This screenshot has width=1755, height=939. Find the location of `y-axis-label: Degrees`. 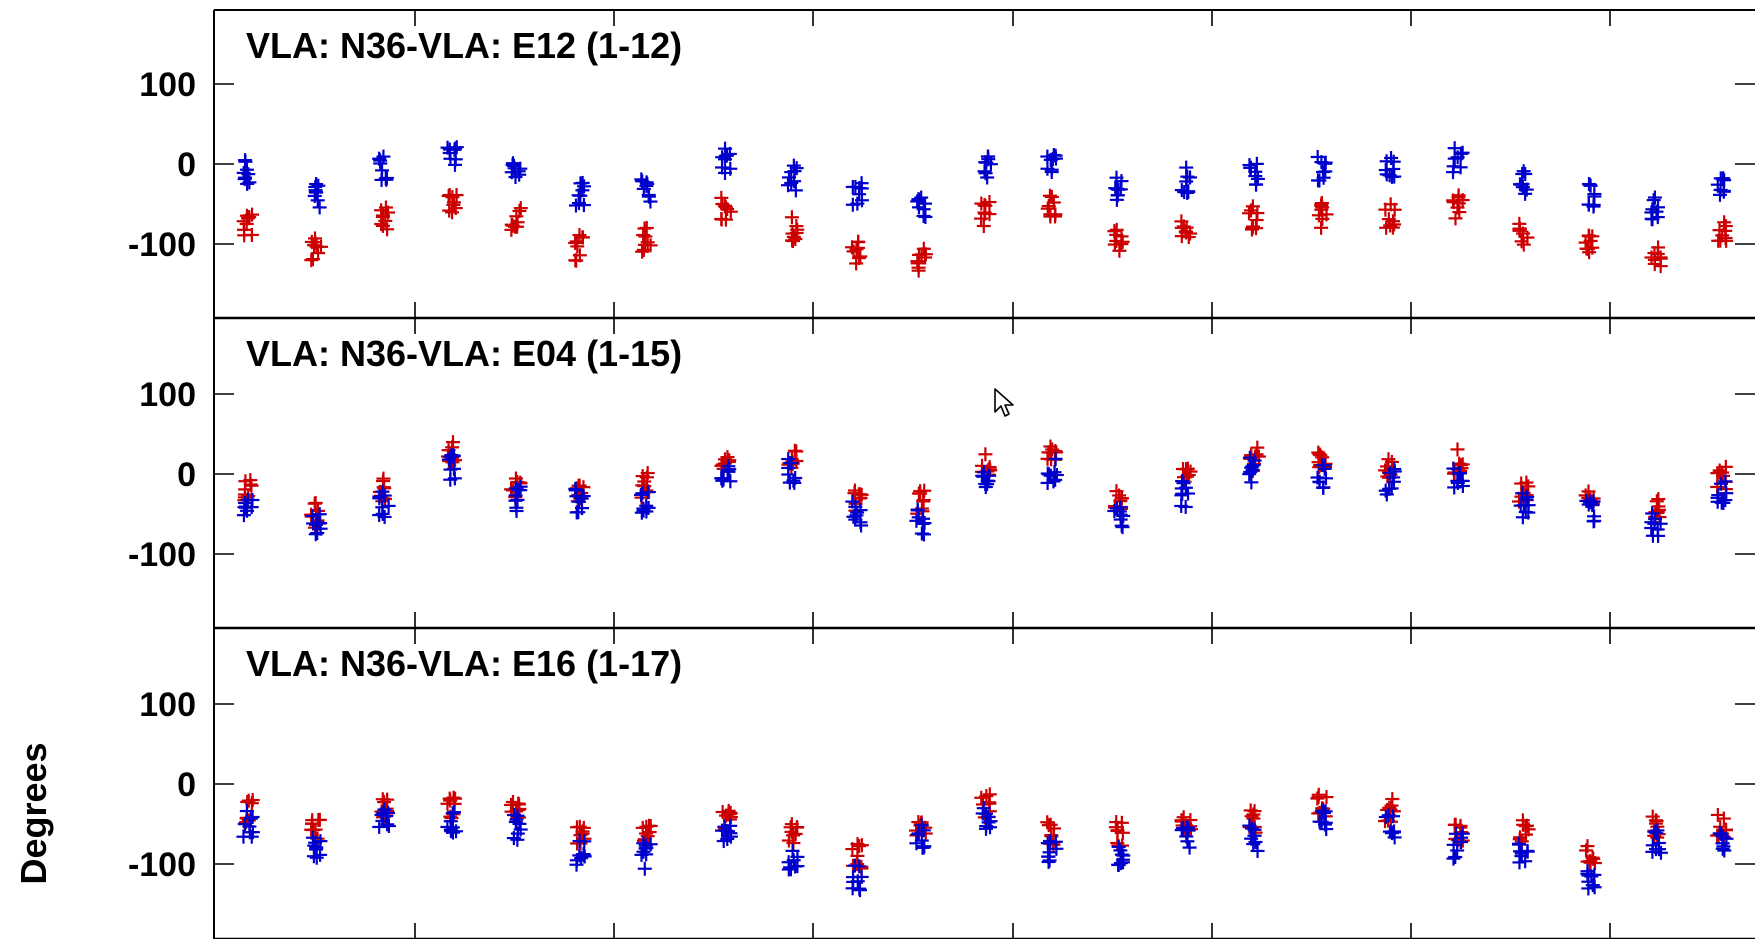

y-axis-label: Degrees is located at coordinates (33, 813).